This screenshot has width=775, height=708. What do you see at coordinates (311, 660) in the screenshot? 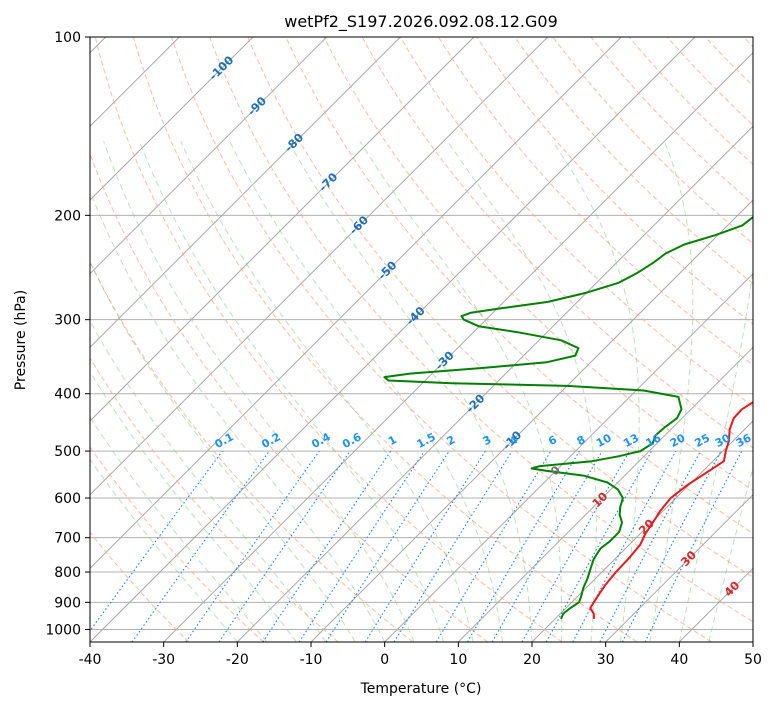
I see `x-tick-label: -10` at bounding box center [311, 660].